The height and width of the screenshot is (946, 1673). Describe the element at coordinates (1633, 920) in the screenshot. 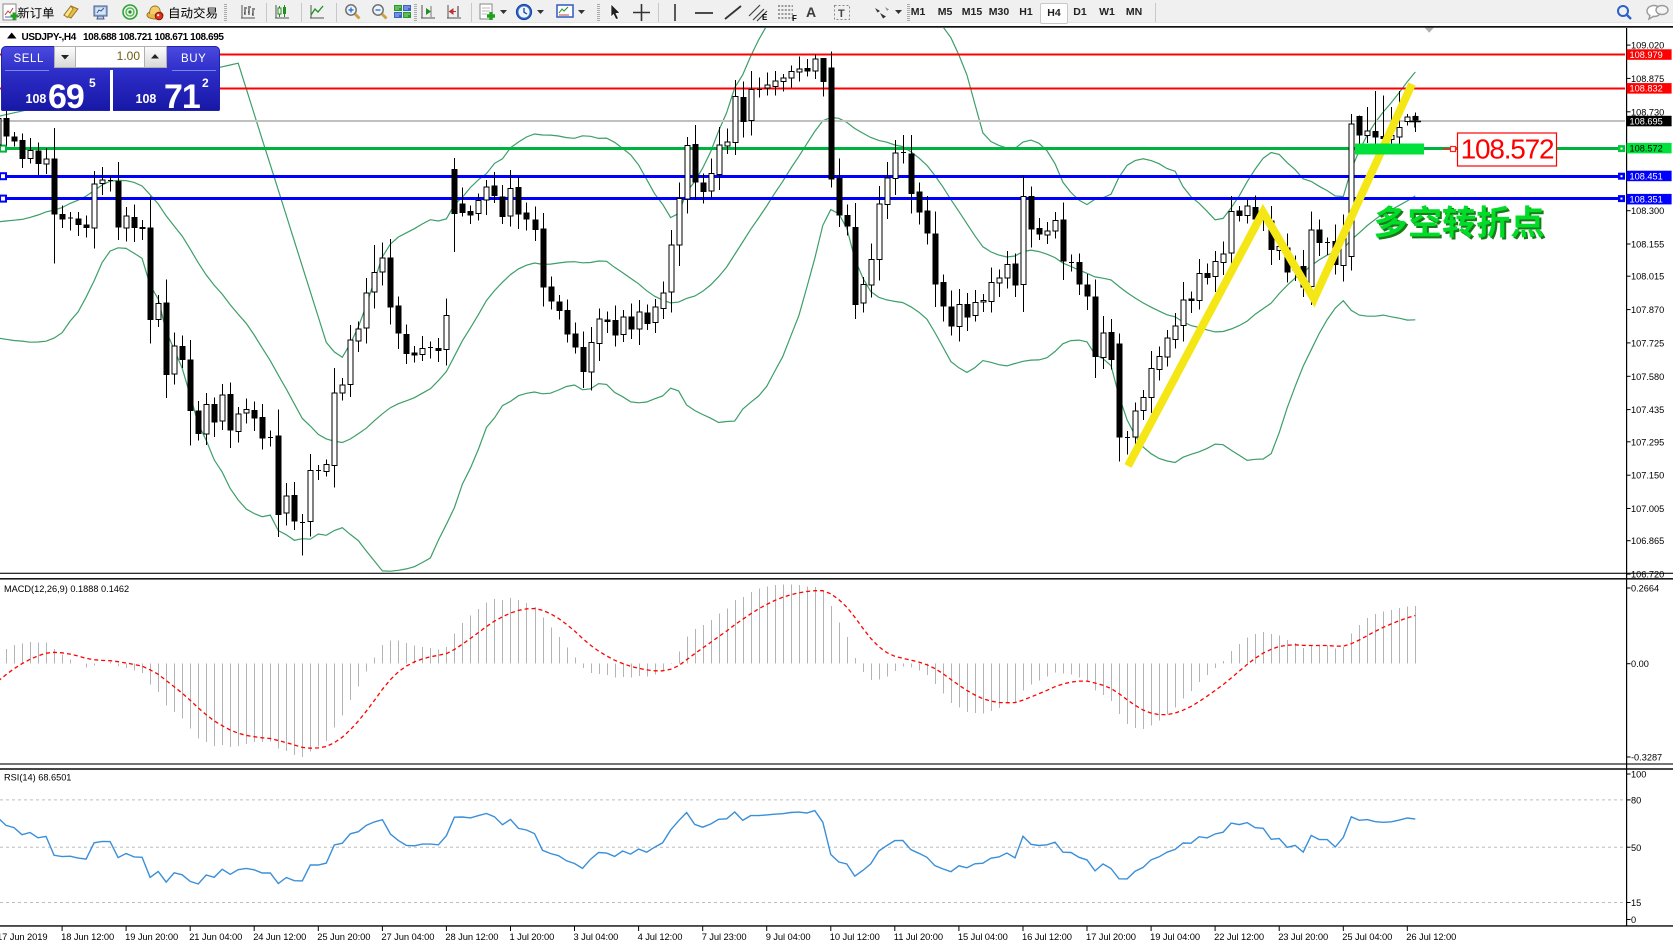

I see `svg-text: 0` at that location.